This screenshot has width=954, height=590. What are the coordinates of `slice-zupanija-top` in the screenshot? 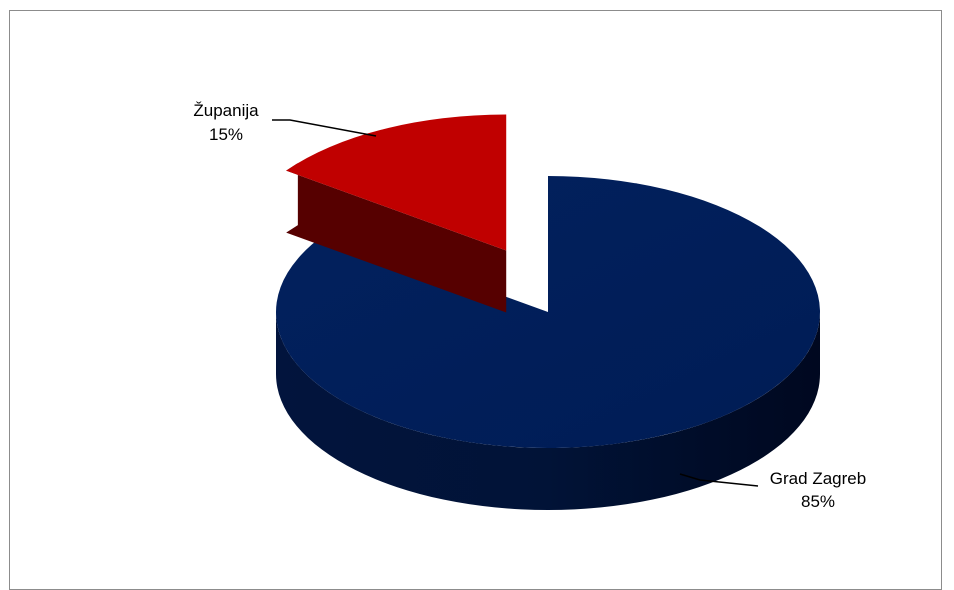 It's located at (396, 182).